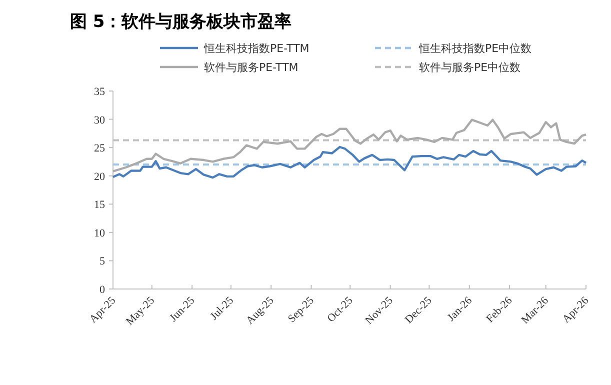  What do you see at coordinates (251, 67) in the screenshot?
I see `legend-label: 软件与服务PE-TTM` at bounding box center [251, 67].